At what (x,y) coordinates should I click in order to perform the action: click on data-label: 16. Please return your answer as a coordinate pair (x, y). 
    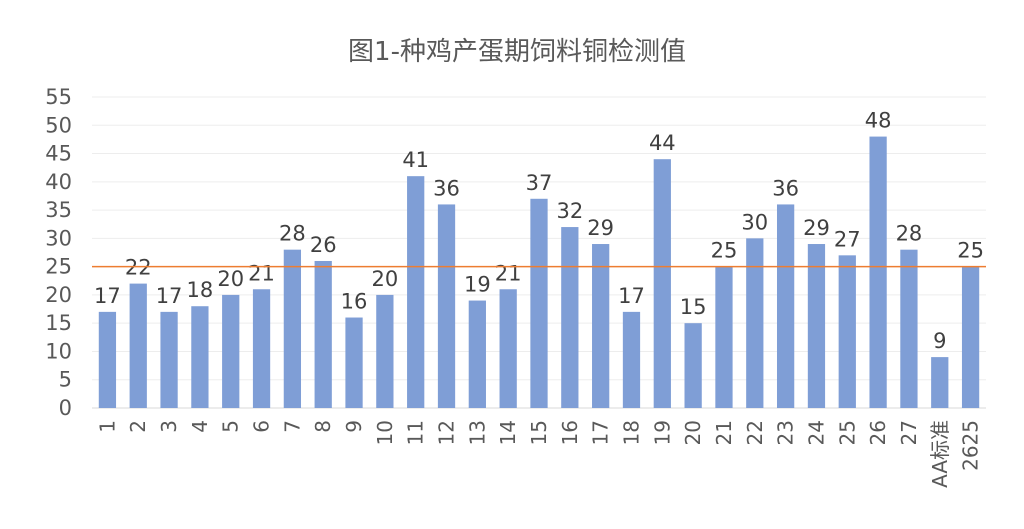
    Looking at the image, I should click on (354, 302).